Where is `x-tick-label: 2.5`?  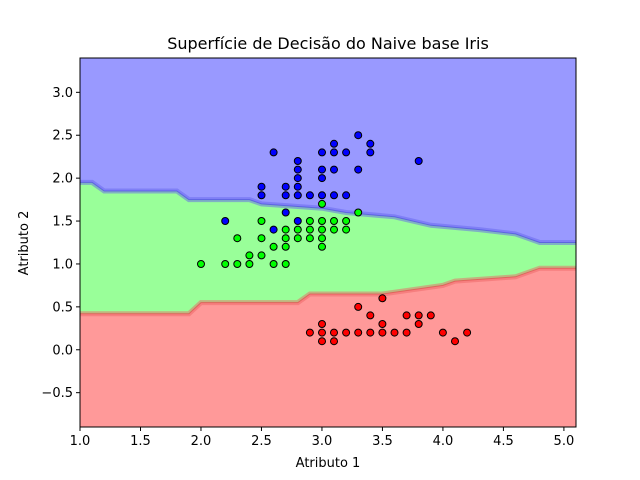
x-tick-label: 2.5 is located at coordinates (261, 441).